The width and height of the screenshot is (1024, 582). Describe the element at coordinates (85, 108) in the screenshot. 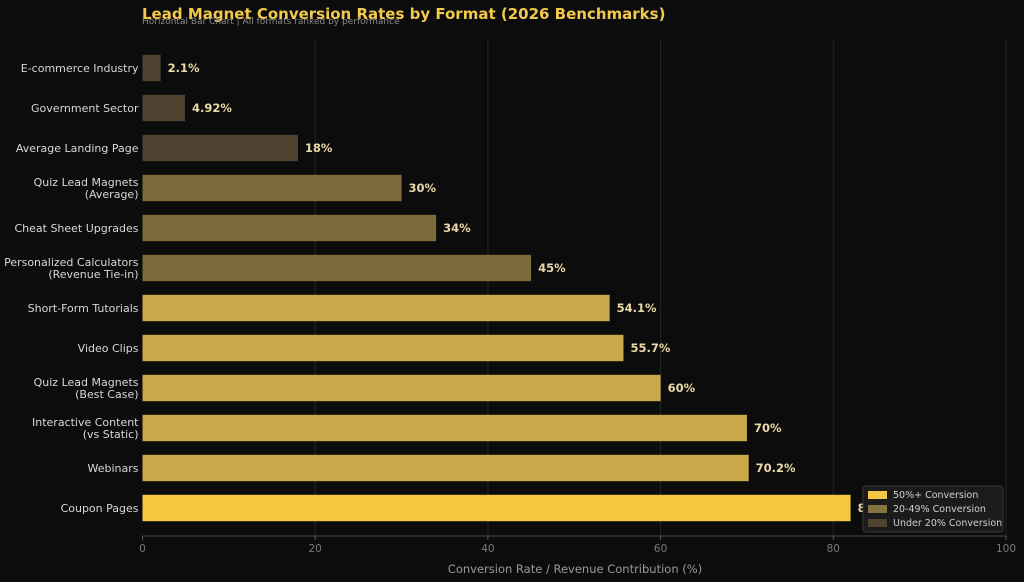

I see `category-label-2: Government Sector` at that location.